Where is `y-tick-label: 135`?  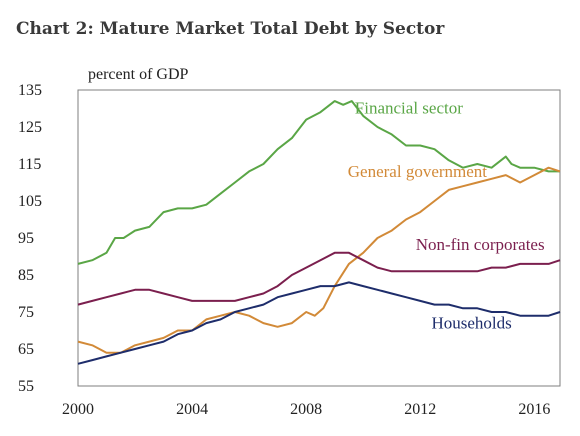
y-tick-label: 135 is located at coordinates (30, 90).